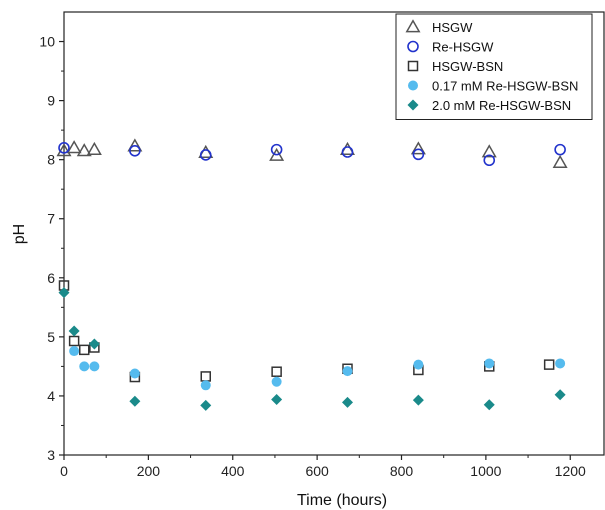 Image resolution: width=605 pixels, height=510 pixels. Describe the element at coordinates (342, 500) in the screenshot. I see `x-axis-label: Time (hours)` at that location.